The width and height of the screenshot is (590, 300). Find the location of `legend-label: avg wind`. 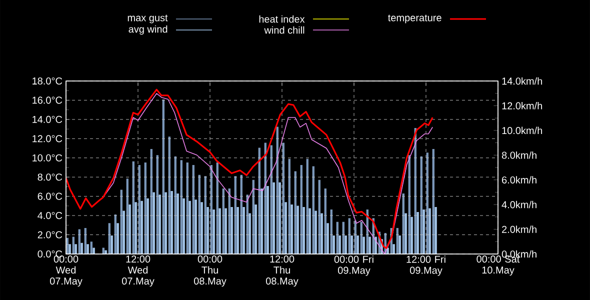

legend-label: avg wind is located at coordinates (148, 30).